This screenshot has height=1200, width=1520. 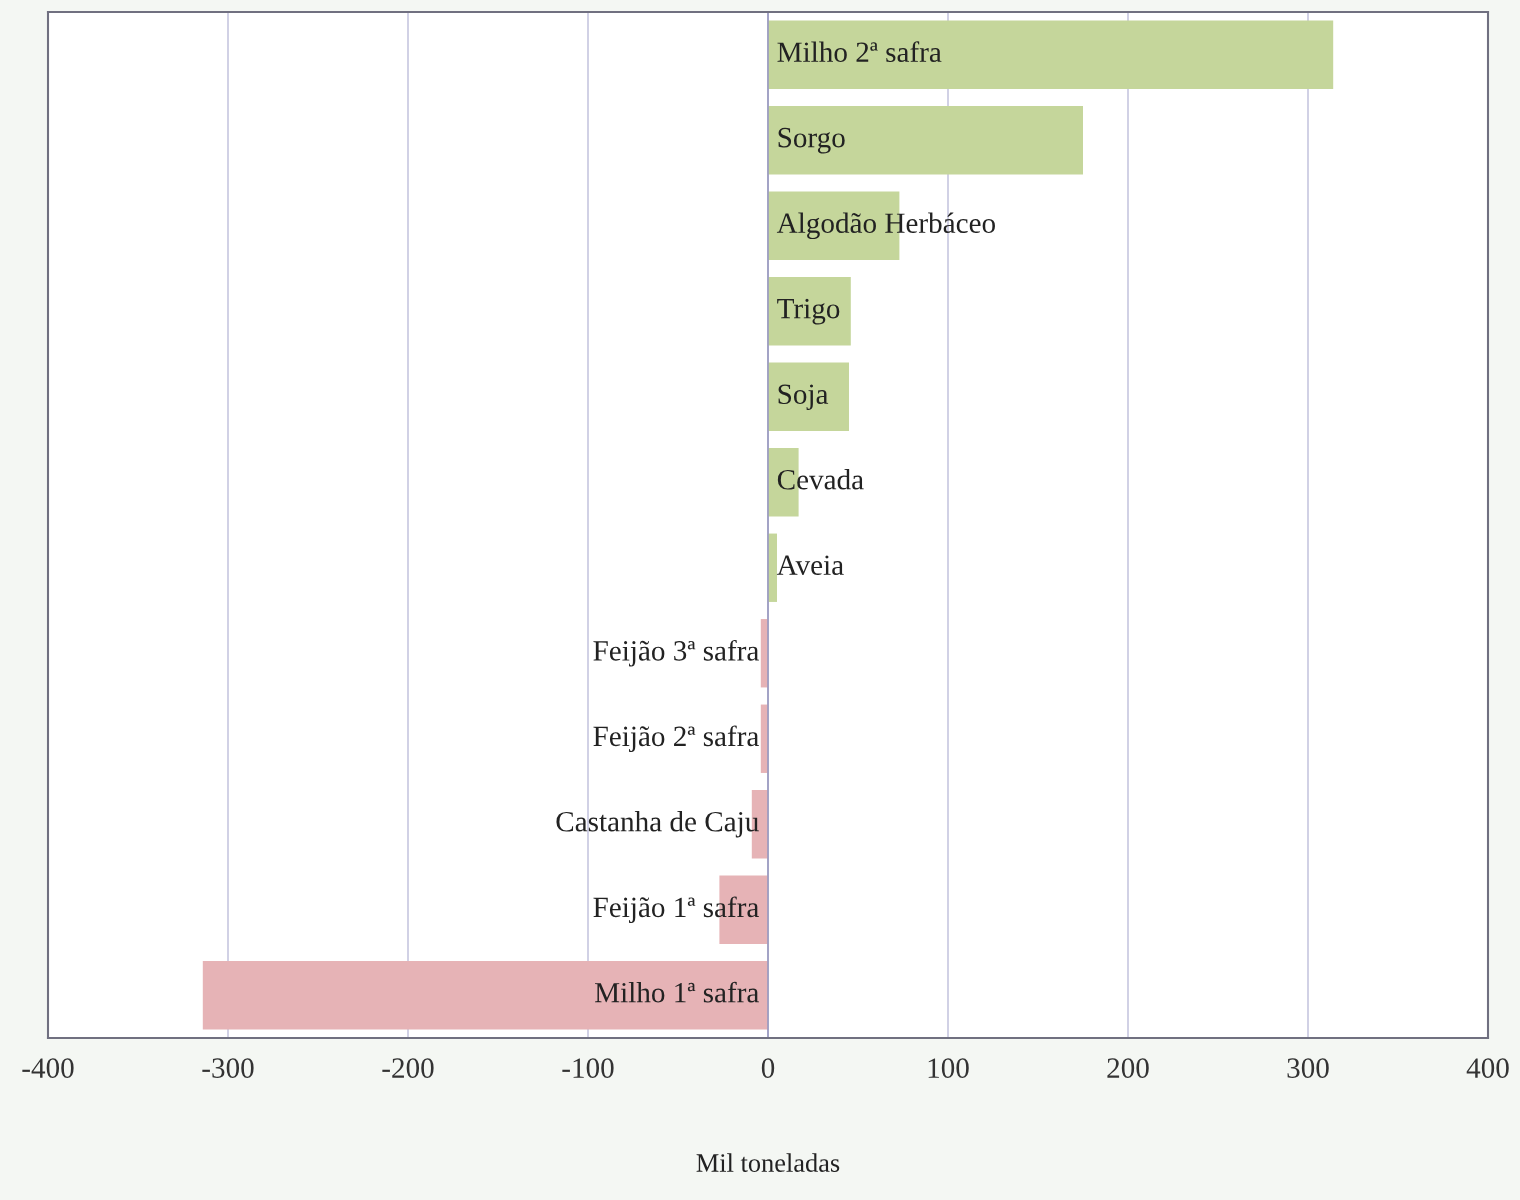 What do you see at coordinates (810, 565) in the screenshot?
I see `y-tick-label: Aveia` at bounding box center [810, 565].